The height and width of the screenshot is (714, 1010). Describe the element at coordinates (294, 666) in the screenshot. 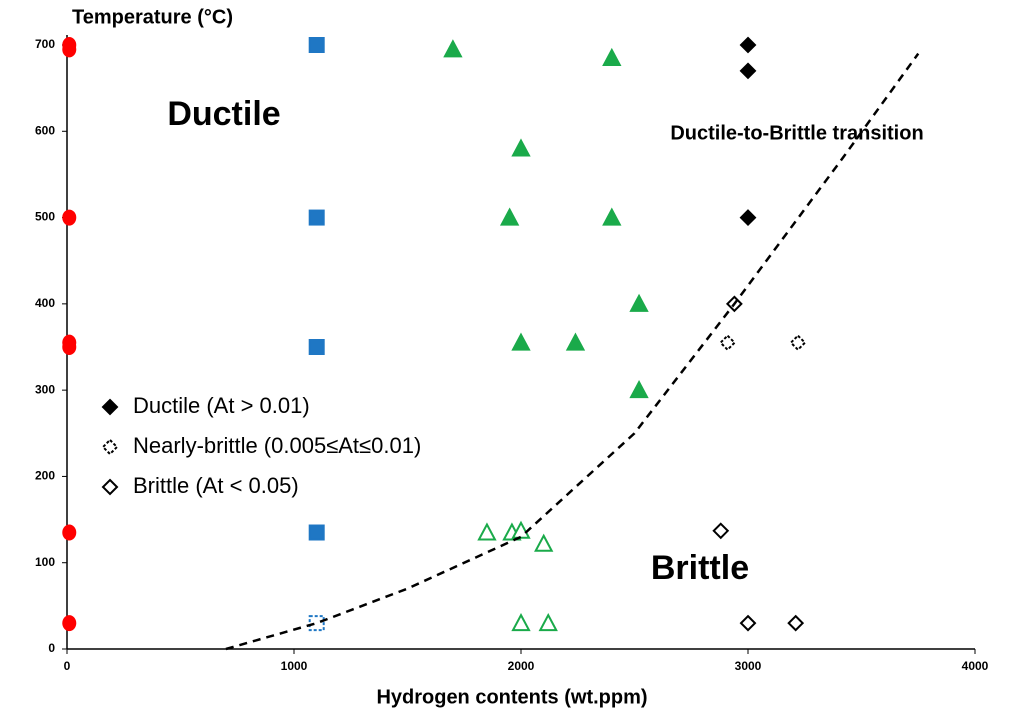

I see `x-tick-label: 1000` at that location.